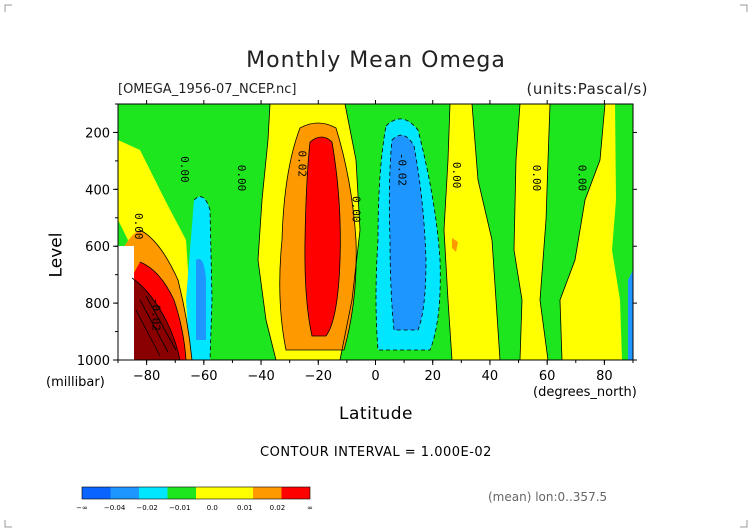  Describe the element at coordinates (548, 497) in the screenshot. I see `mean-note: (mean) lon:0..357.5` at that location.